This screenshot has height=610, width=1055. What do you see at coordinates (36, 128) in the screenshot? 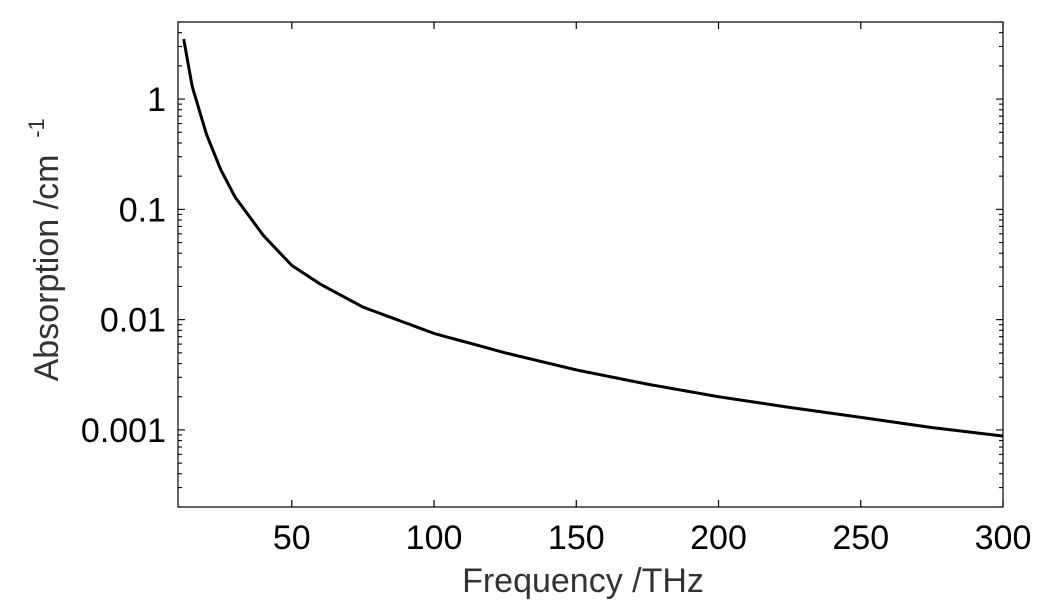
I see `y-axis-title-superscript: -1` at bounding box center [36, 128].